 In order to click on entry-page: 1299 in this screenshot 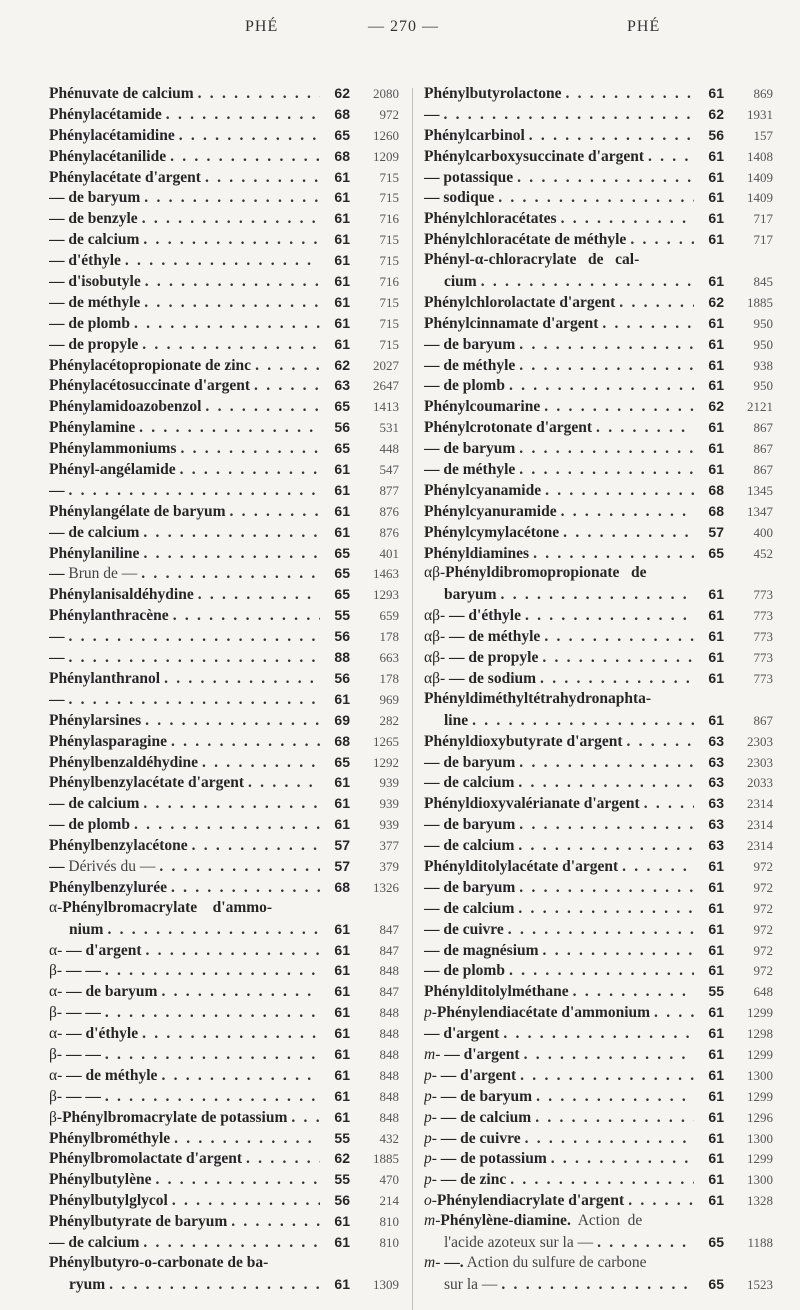, I will do `click(760, 1054)`.